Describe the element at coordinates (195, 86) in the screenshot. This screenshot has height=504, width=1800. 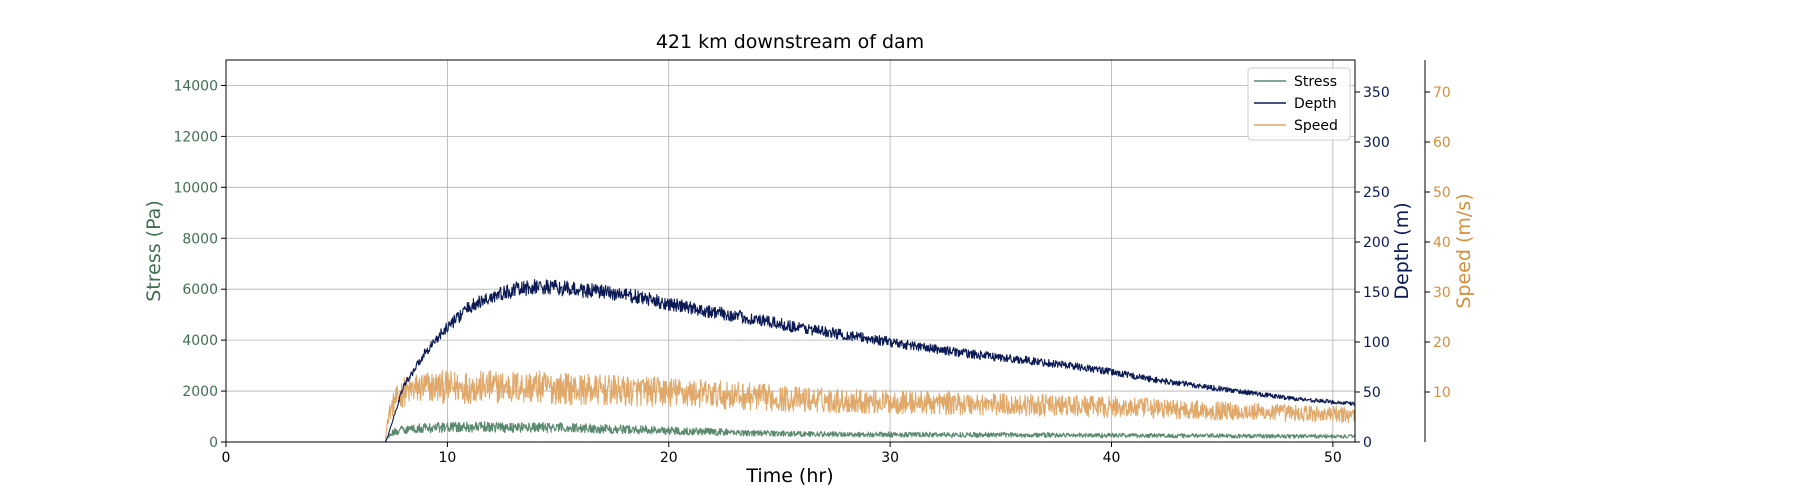
I see `stress-tick-label: 14000` at that location.